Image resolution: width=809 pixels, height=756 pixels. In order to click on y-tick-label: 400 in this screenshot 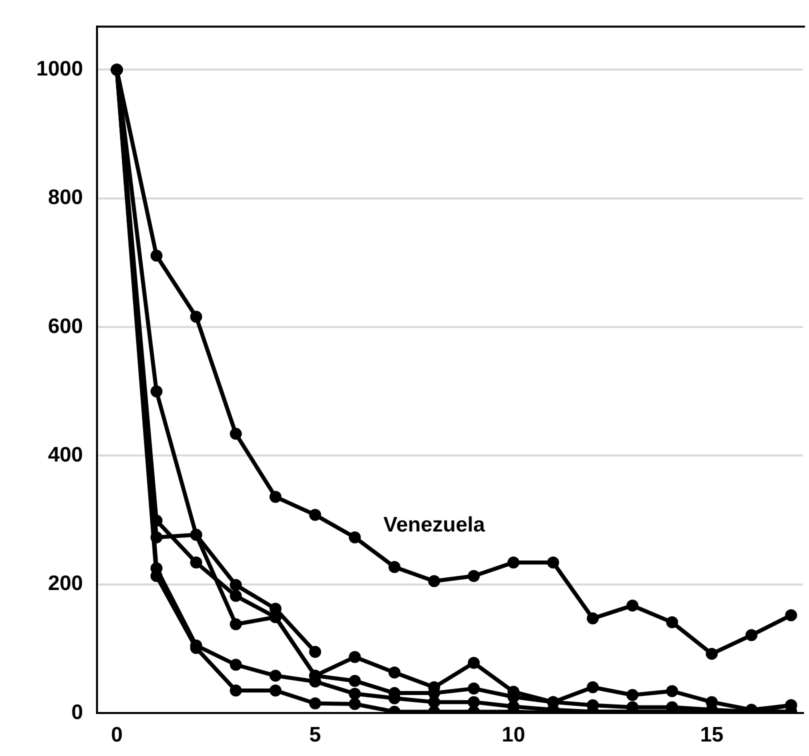, I will do `click(65, 454)`.